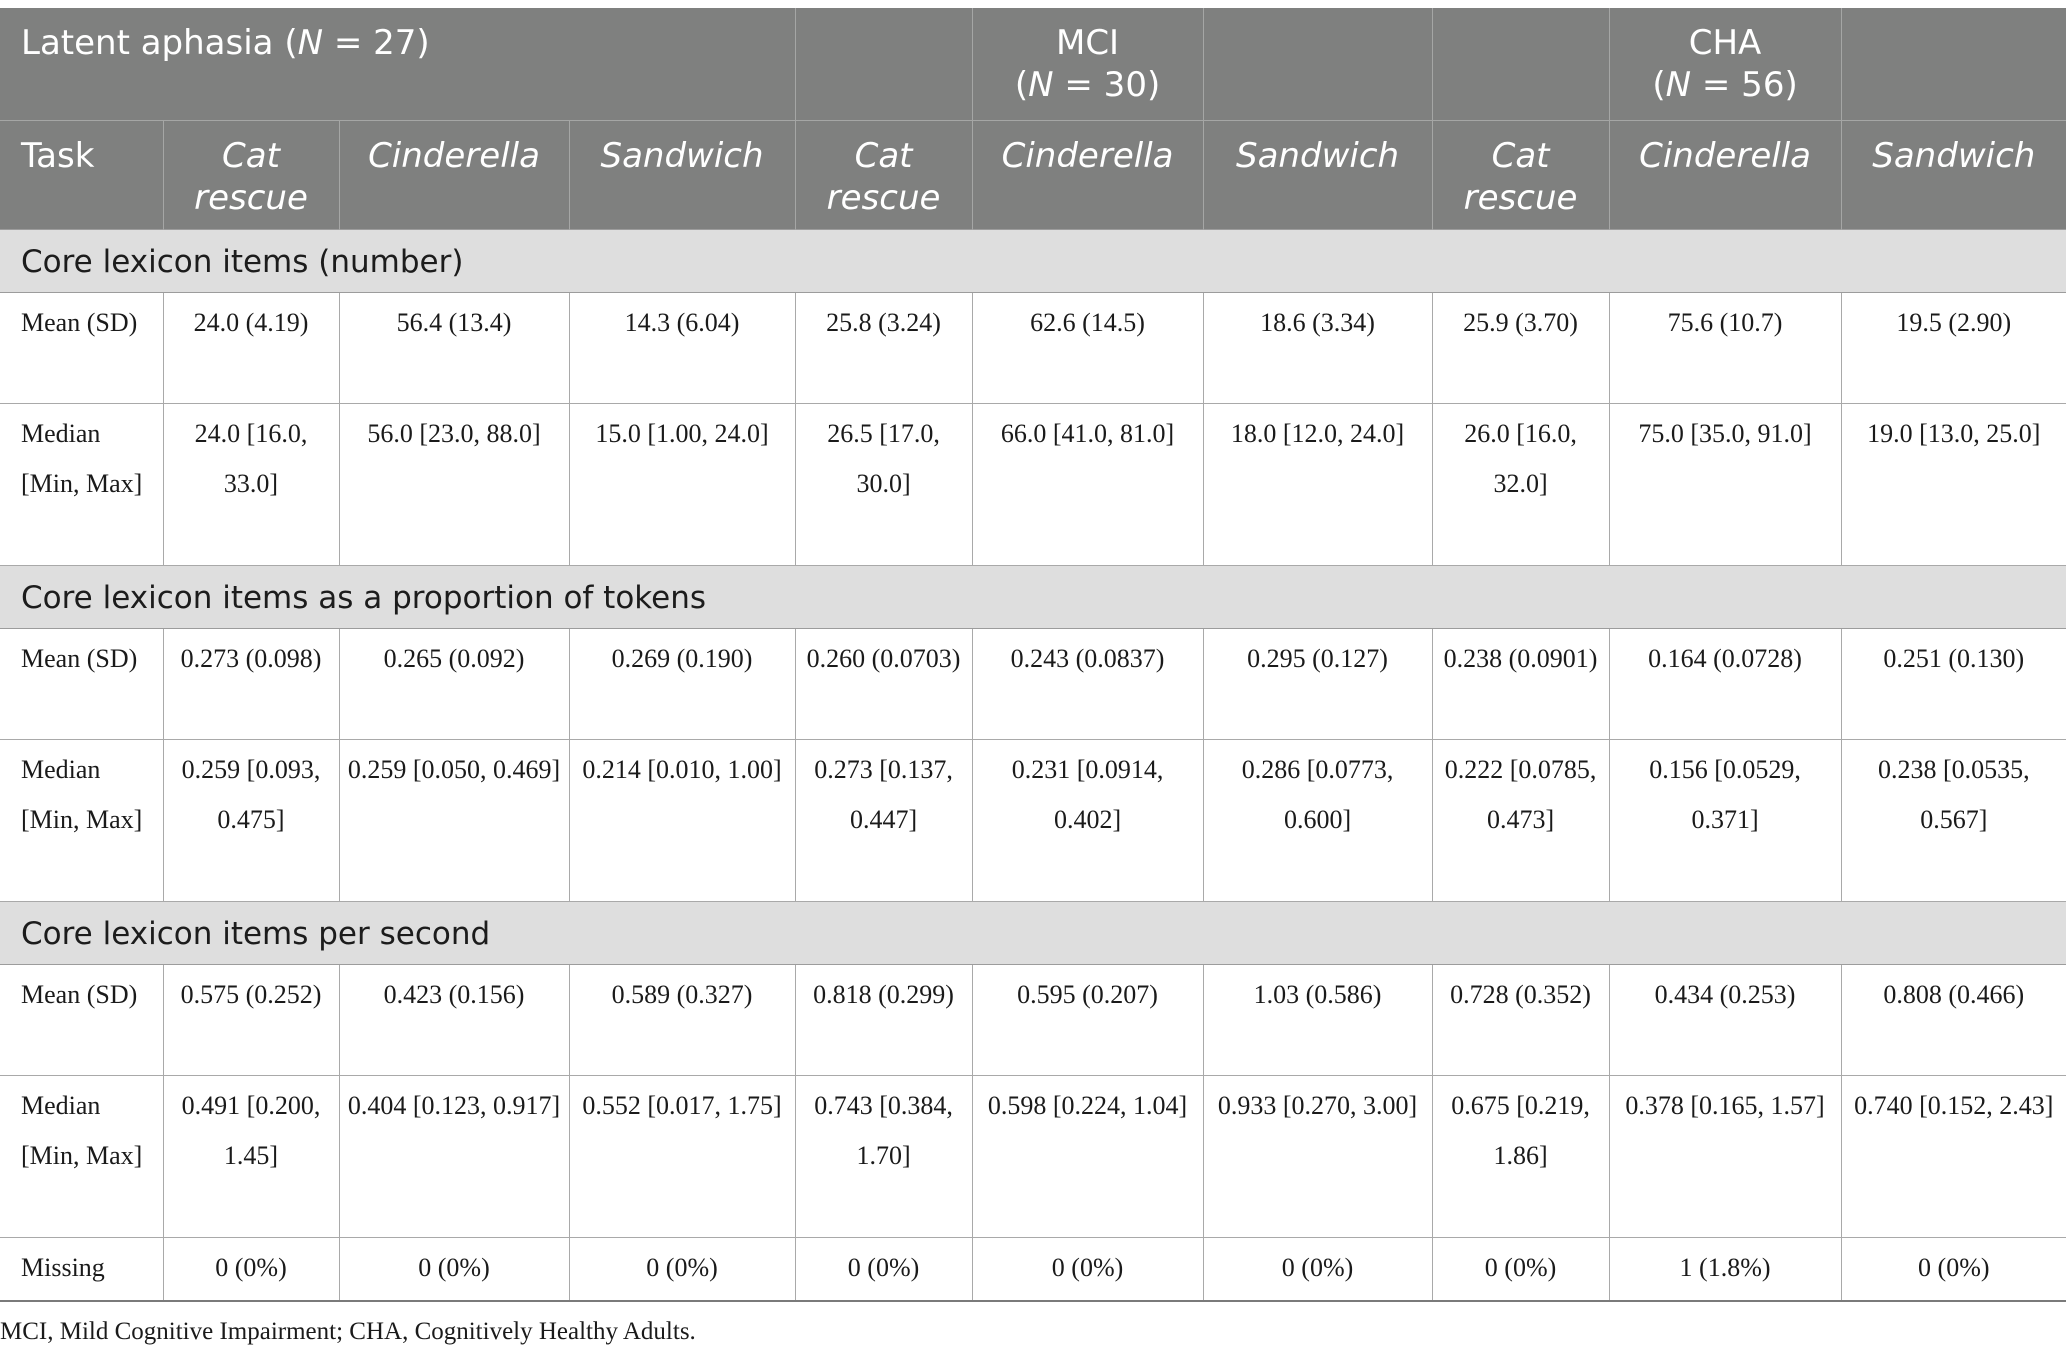 The image size is (2068, 1360). I want to click on table-cell: 0.269 (0.190), so click(682, 684).